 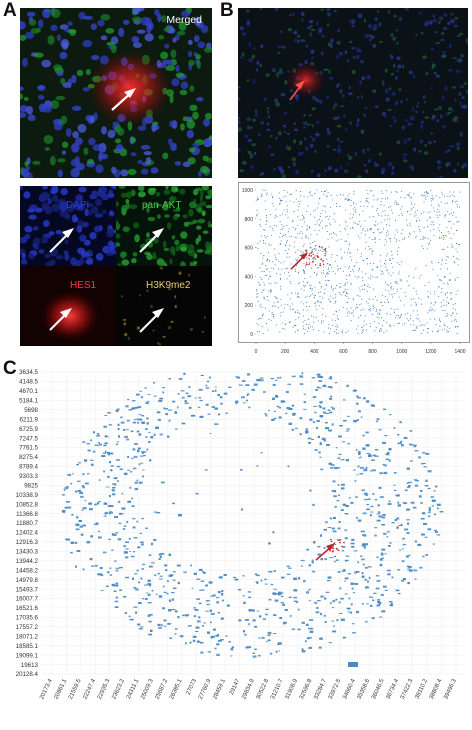 I want to click on x-tick-label: 36046.5, so click(x=378, y=689).